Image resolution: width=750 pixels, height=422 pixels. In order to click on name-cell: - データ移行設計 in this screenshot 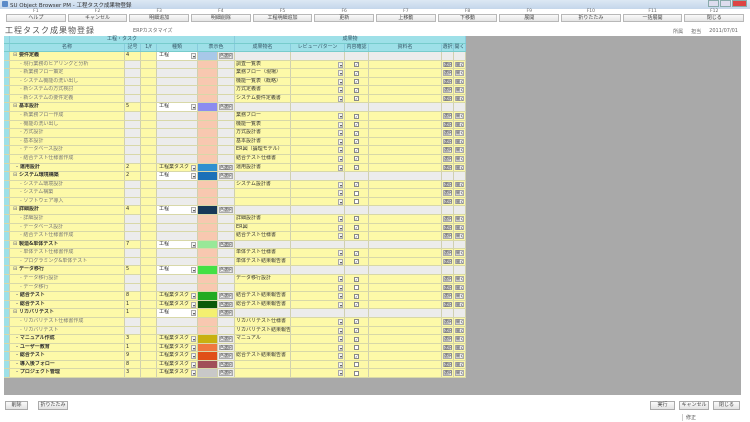, I will do `click(67, 279)`.